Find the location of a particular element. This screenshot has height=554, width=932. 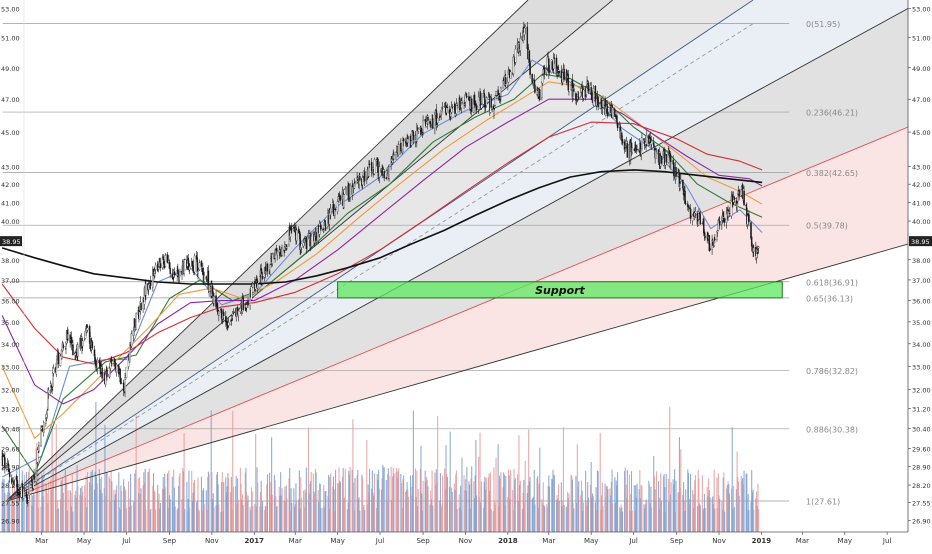

y-tick-label-right: 47.00 is located at coordinates (921, 100).